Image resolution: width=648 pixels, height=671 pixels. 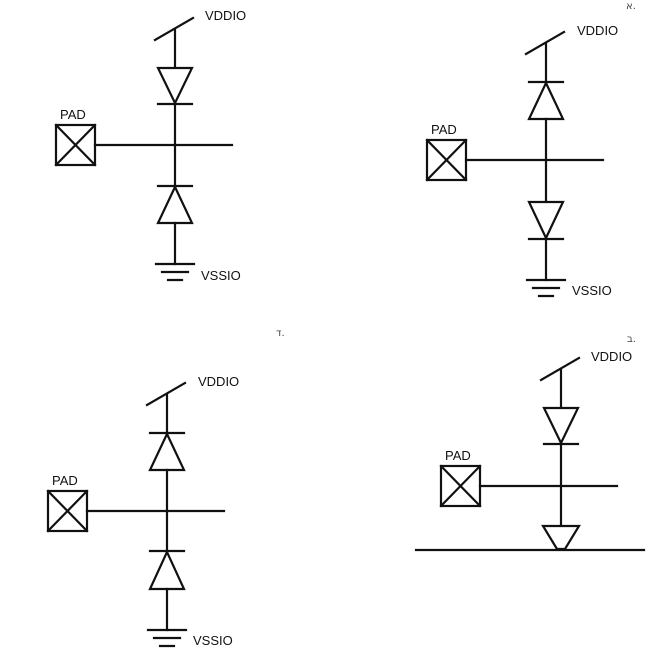 I want to click on circuit-bottom-right: ב. VDDIO PAD, so click(x=530, y=443).